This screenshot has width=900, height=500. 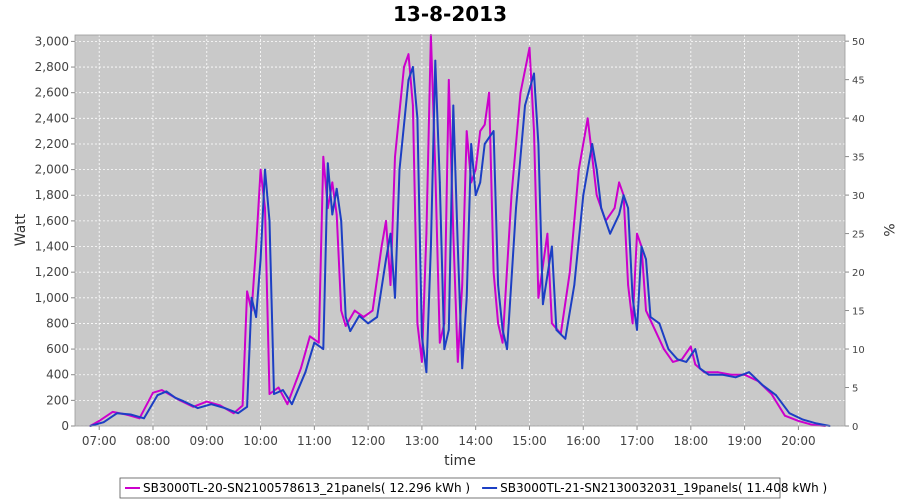 I want to click on y-tick-label: 2,400, so click(x=52, y=118).